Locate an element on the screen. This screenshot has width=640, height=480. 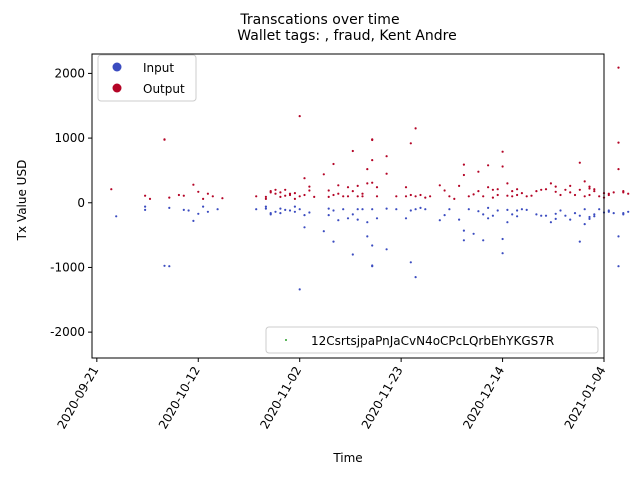
y-tick-label: -1000 is located at coordinates (67, 267).